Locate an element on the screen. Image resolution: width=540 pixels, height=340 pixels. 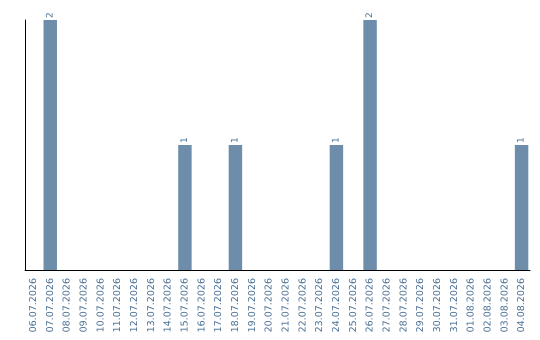
x-tick-label: 24.07.2026 is located at coordinates (336, 305).